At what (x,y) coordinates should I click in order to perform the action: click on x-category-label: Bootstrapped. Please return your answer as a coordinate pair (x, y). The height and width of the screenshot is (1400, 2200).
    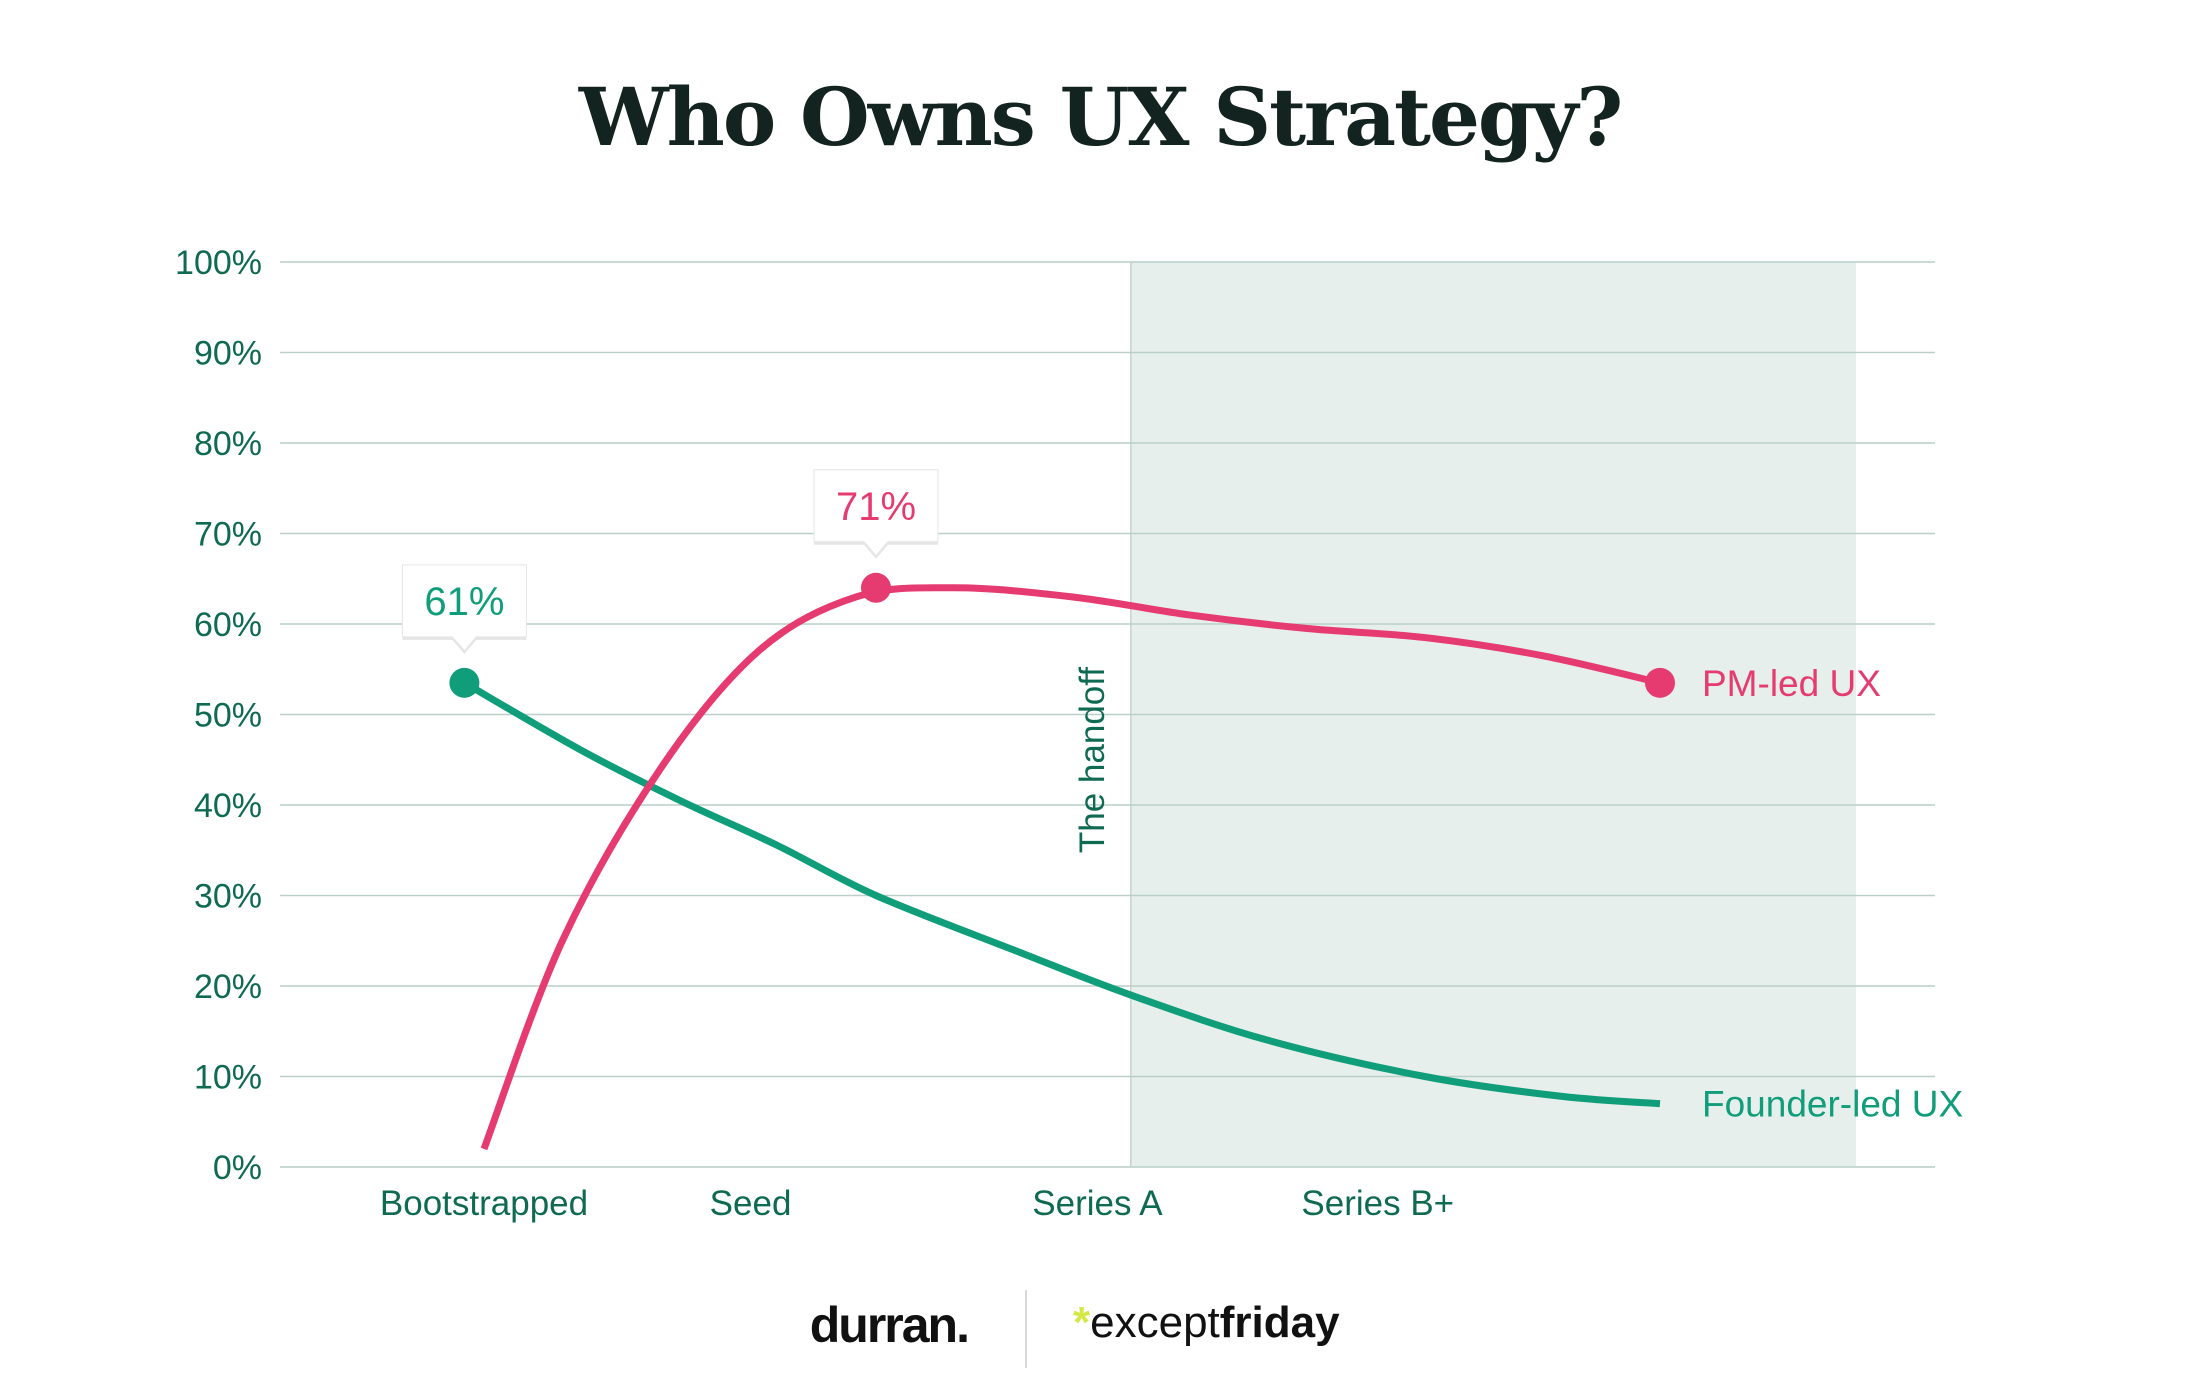
    Looking at the image, I should click on (484, 1203).